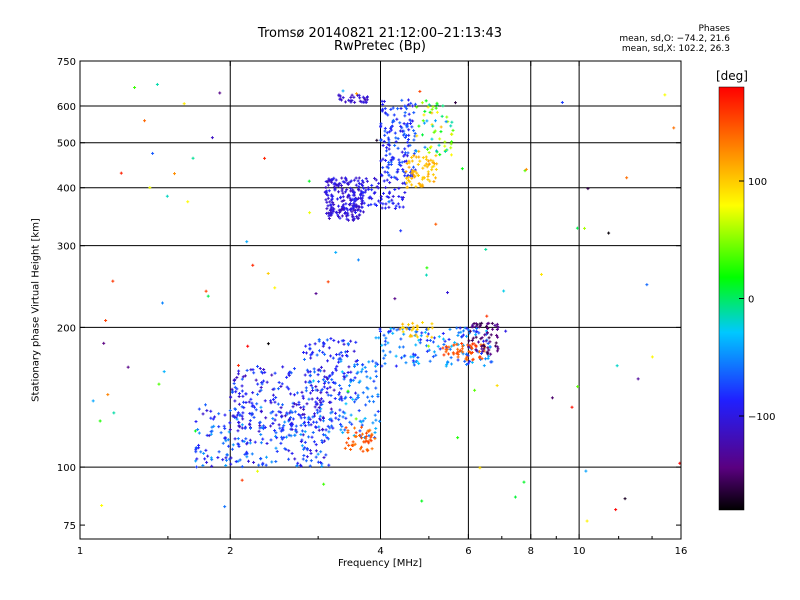  What do you see at coordinates (681, 551) in the screenshot?
I see `x-tick-label: 16` at bounding box center [681, 551].